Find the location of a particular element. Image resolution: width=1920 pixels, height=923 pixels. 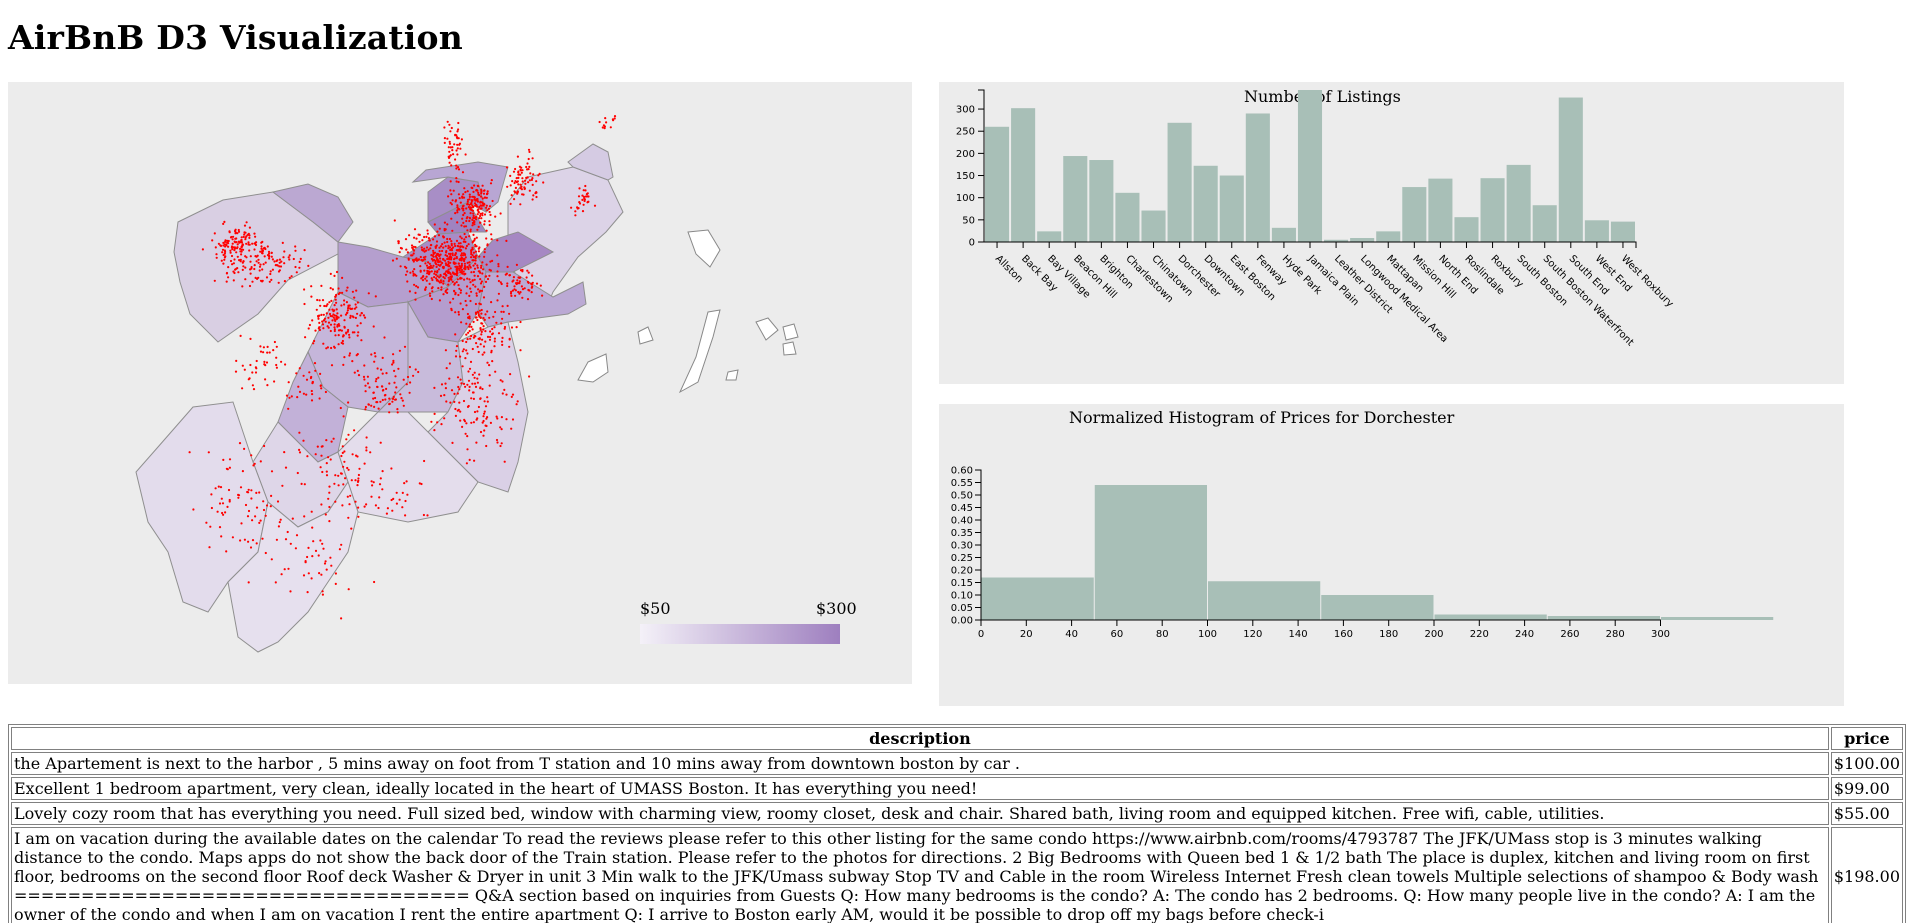

bar-chinatown is located at coordinates (1153, 226).